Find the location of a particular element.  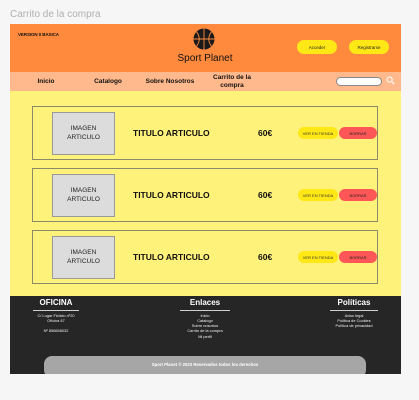

footer-link: Mi perfil is located at coordinates (205, 336).